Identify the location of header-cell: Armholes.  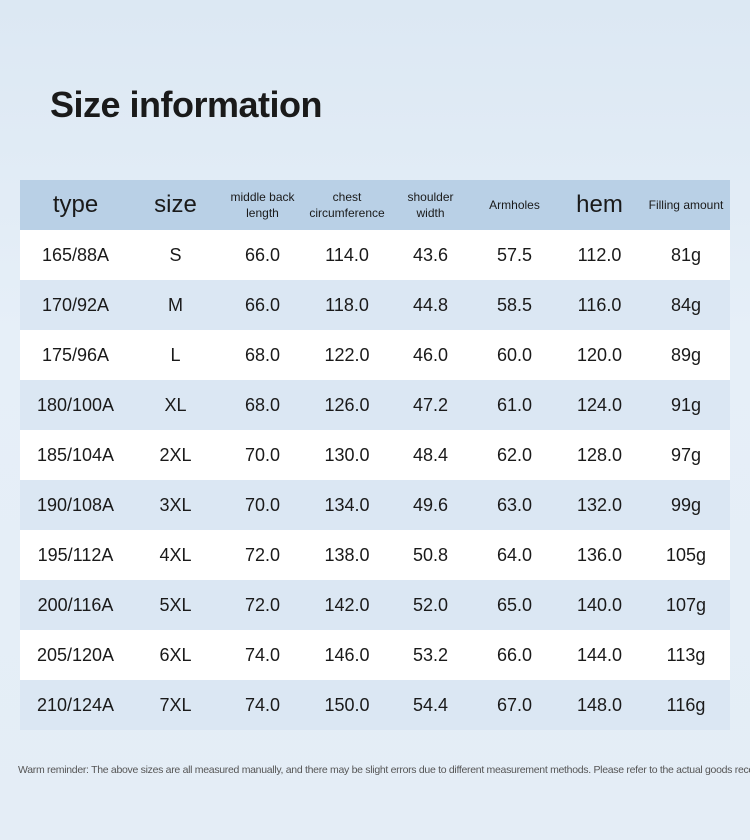
(514, 205).